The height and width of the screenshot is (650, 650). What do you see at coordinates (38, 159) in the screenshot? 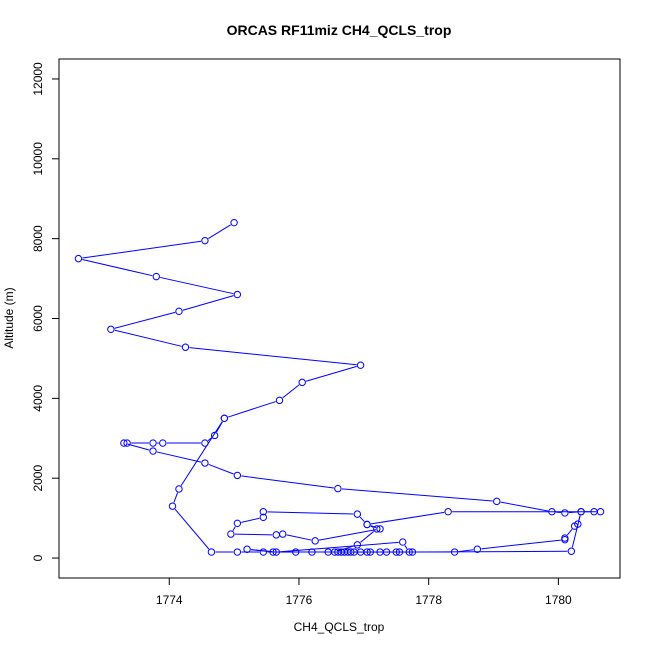
I see `y-tick-label: 10000` at bounding box center [38, 159].